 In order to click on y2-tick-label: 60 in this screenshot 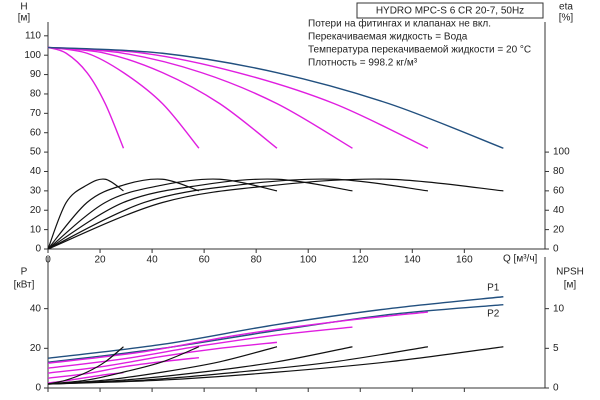, I will do `click(559, 190)`.